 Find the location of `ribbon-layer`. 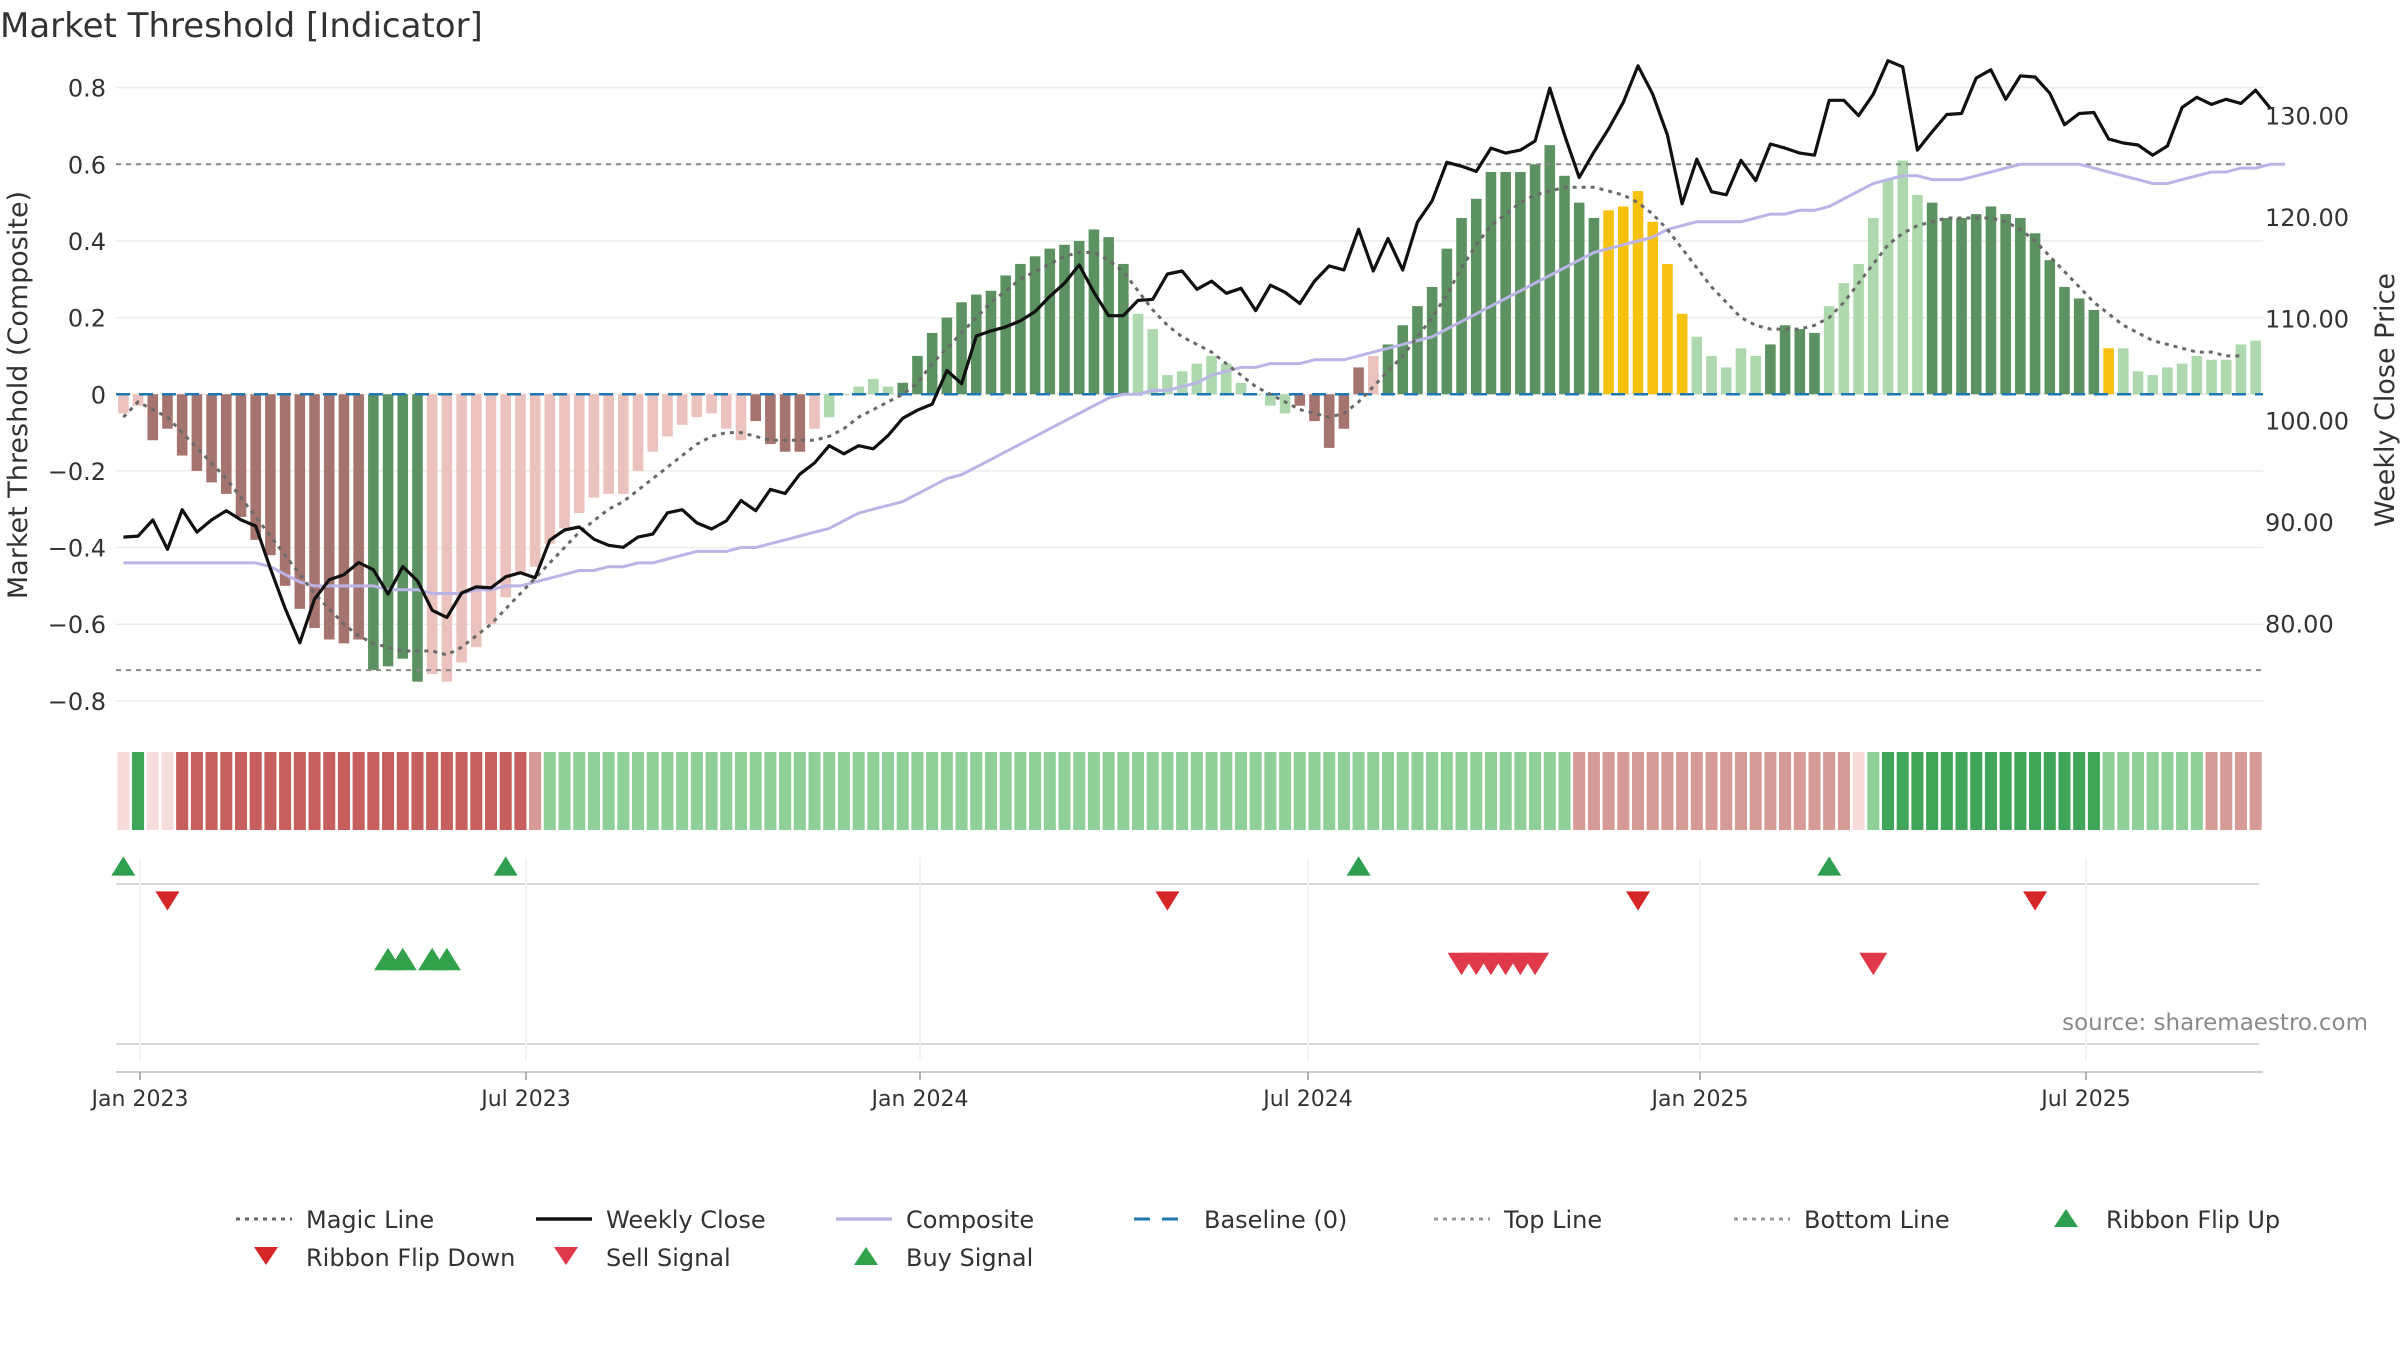

ribbon-layer is located at coordinates (1189, 791).